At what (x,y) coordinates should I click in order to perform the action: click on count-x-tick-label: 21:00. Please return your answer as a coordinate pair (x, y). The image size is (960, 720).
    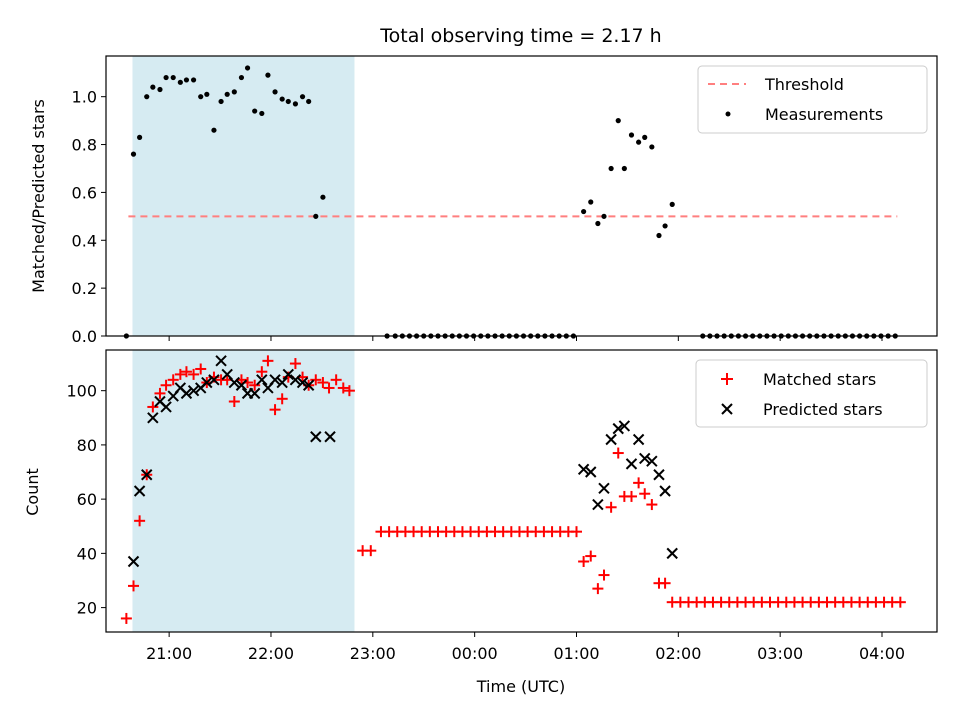
    Looking at the image, I should click on (169, 653).